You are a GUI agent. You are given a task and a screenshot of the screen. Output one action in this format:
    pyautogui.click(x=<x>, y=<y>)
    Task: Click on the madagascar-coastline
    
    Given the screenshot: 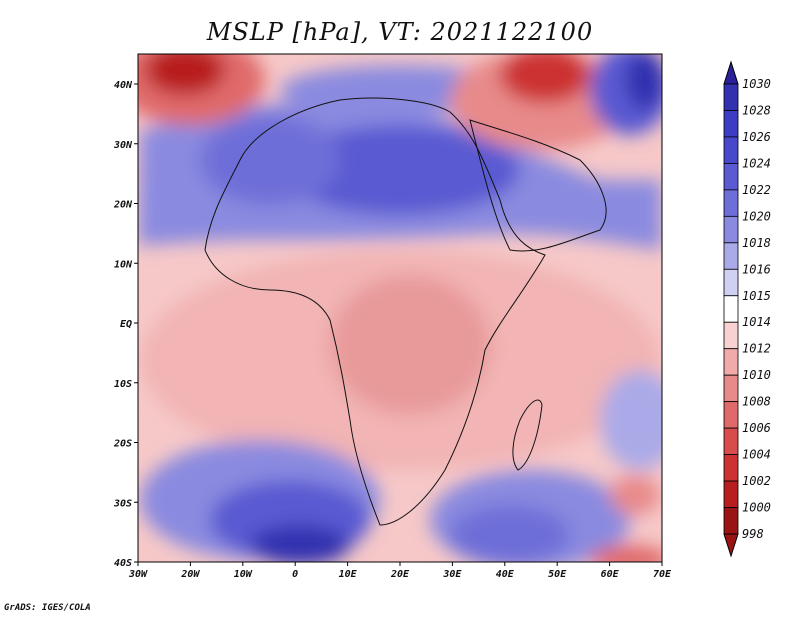 What is the action you would take?
    pyautogui.click(x=527, y=435)
    